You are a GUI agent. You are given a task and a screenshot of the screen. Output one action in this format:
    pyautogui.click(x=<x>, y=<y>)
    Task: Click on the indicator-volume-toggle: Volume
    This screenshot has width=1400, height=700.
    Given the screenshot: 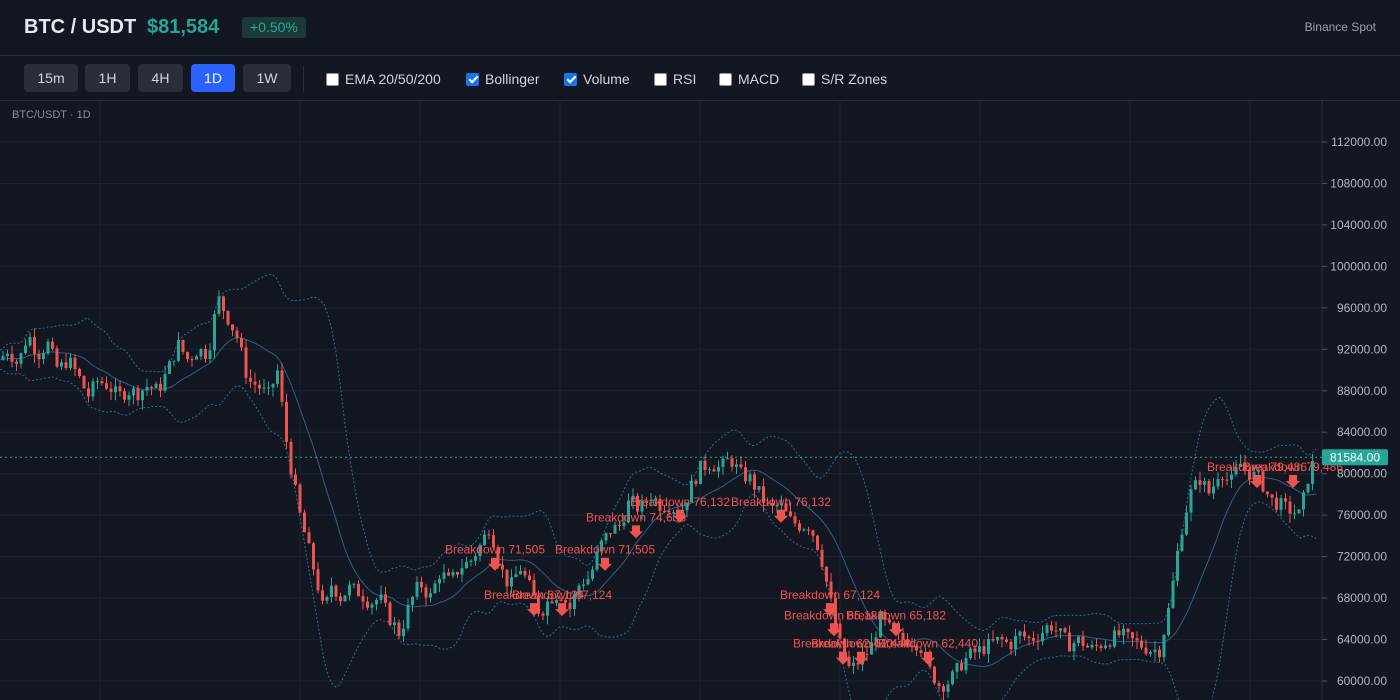 What is the action you would take?
    pyautogui.click(x=597, y=79)
    